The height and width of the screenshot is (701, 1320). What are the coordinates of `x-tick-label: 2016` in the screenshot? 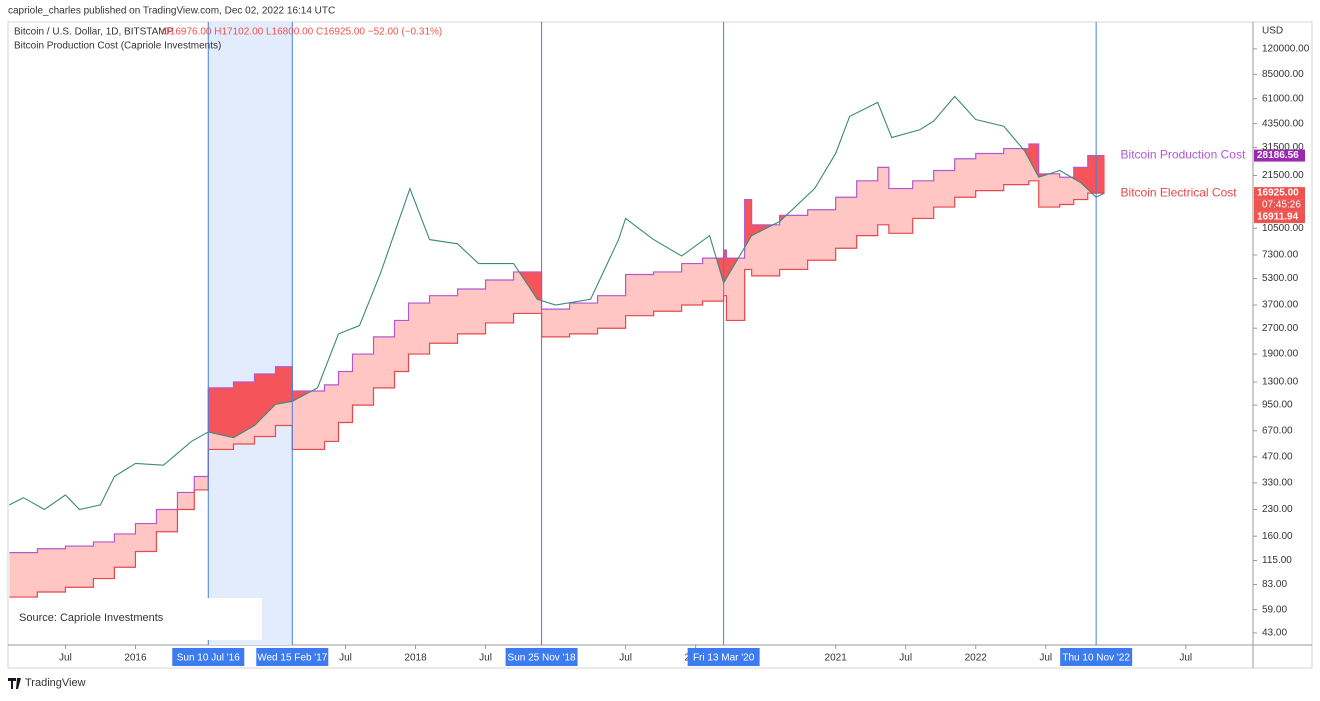 It's located at (135, 658).